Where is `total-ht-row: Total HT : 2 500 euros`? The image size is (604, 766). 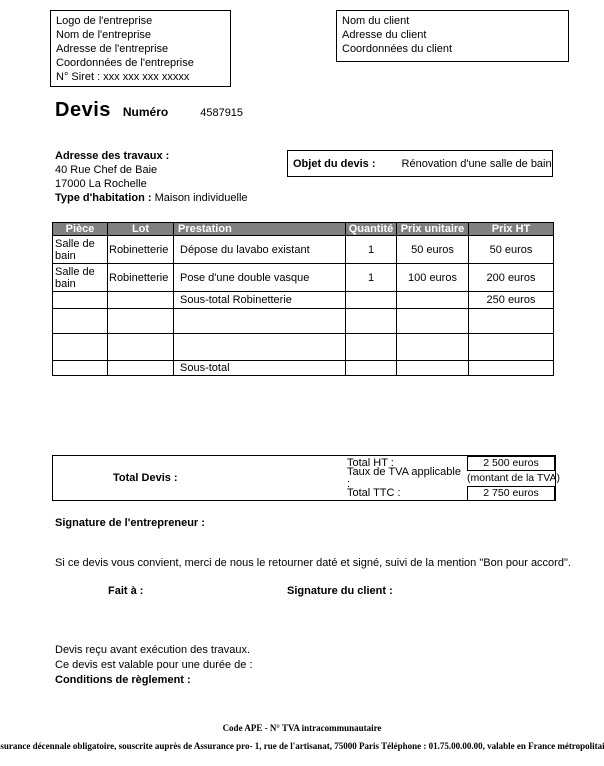
total-ht-row: Total HT : 2 500 euros is located at coordinates (451, 463).